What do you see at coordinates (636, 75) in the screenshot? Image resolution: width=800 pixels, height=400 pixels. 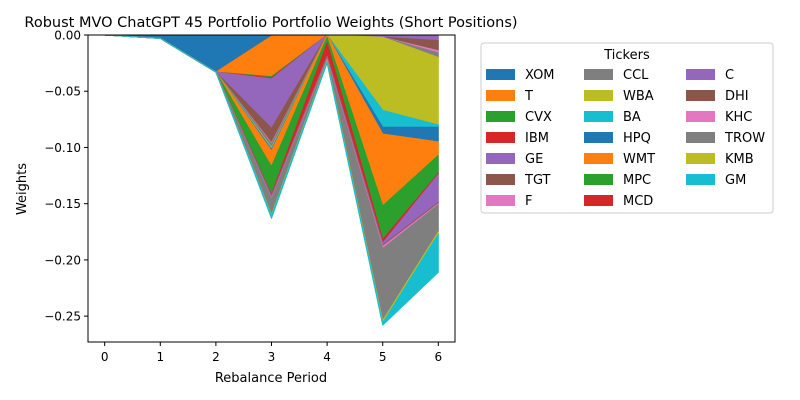 I see `legend-label-ccl: CCL` at bounding box center [636, 75].